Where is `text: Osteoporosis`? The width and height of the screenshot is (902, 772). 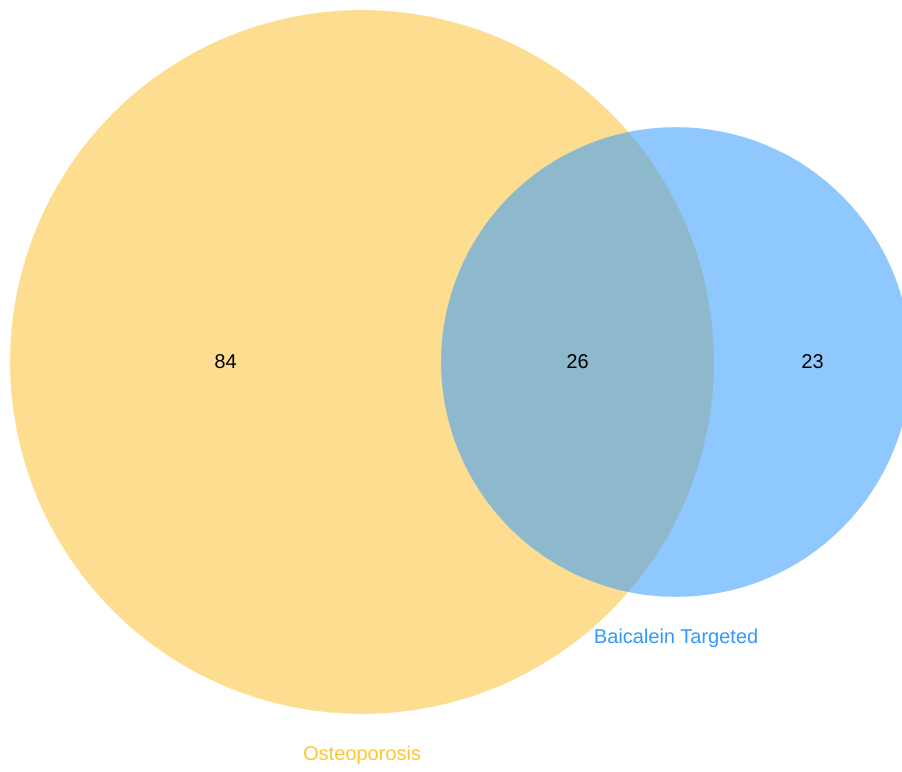
text: Osteoporosis is located at coordinates (362, 754).